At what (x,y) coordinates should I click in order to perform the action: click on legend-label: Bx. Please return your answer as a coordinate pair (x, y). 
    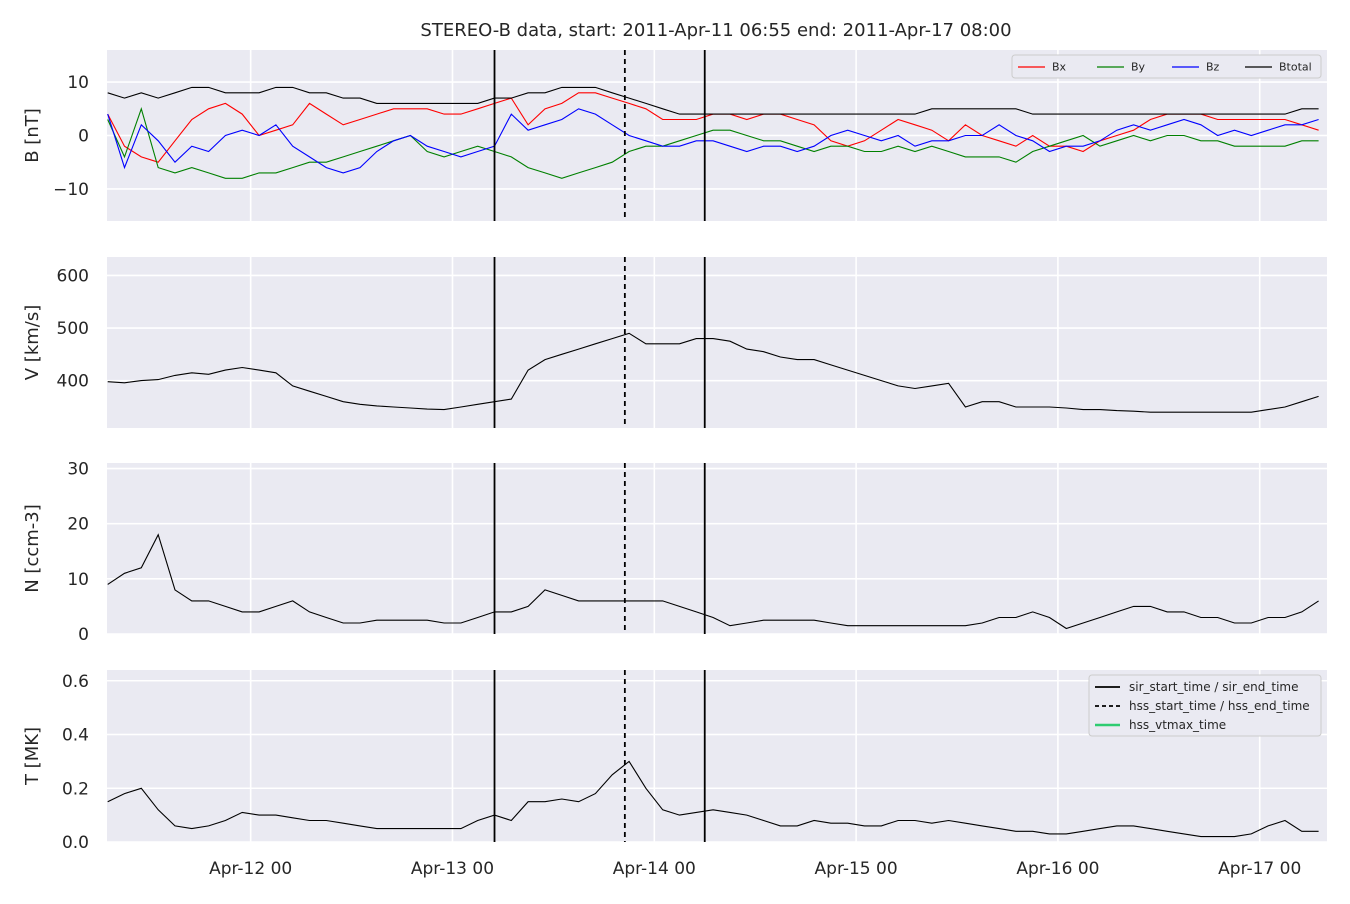
    Looking at the image, I should click on (1059, 67).